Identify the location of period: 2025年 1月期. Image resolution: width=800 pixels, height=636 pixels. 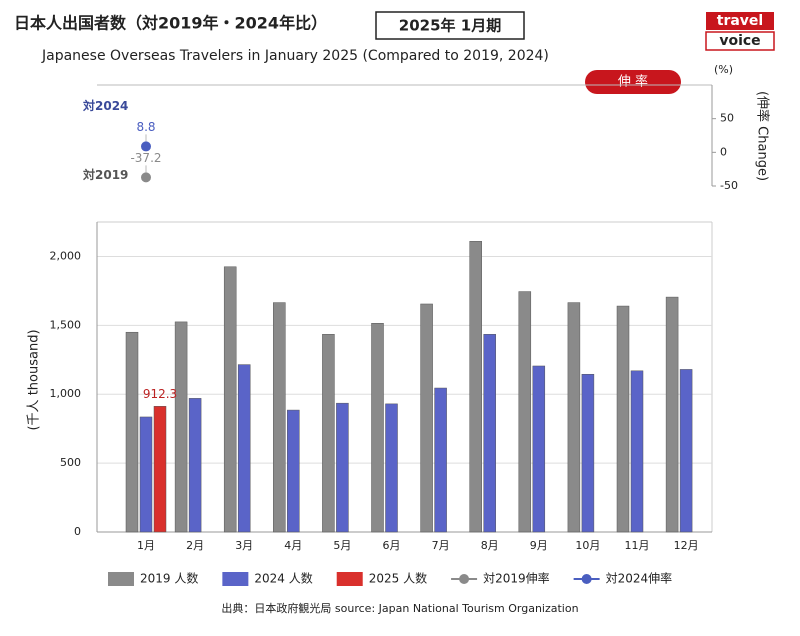
(450, 26).